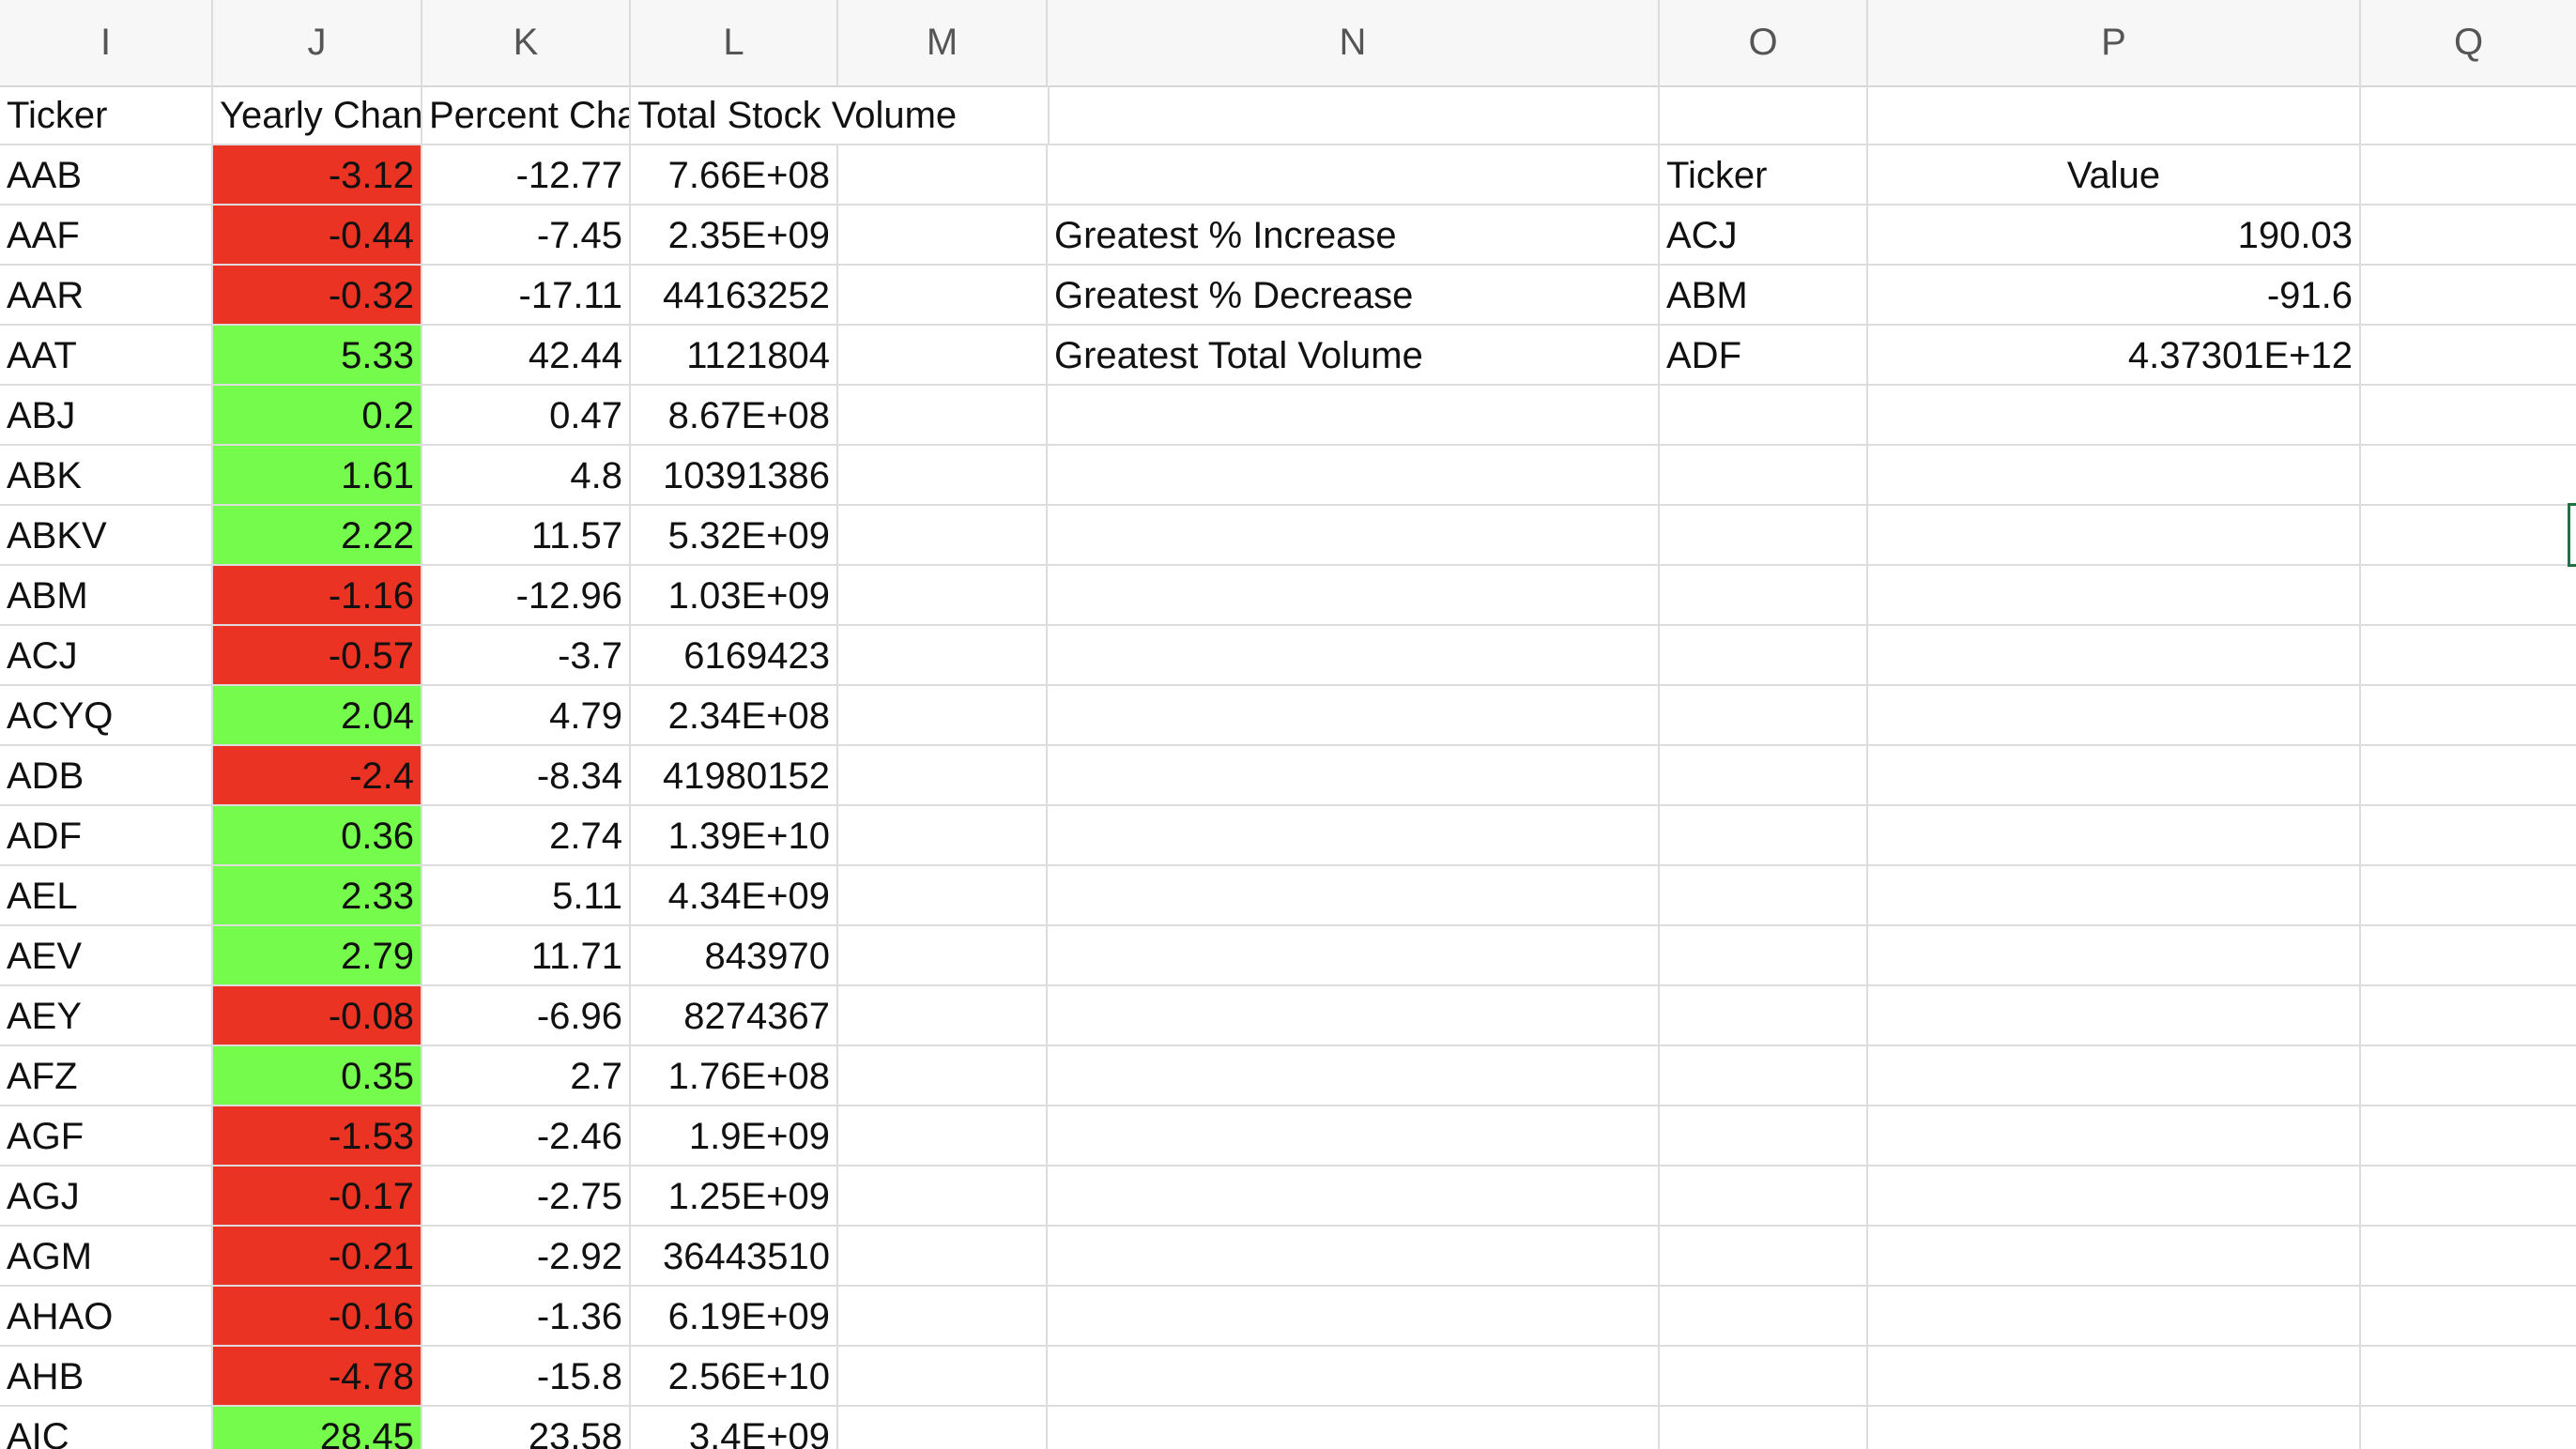 Image resolution: width=2576 pixels, height=1449 pixels. What do you see at coordinates (526, 895) in the screenshot?
I see `percent-change-cell: 5.11` at bounding box center [526, 895].